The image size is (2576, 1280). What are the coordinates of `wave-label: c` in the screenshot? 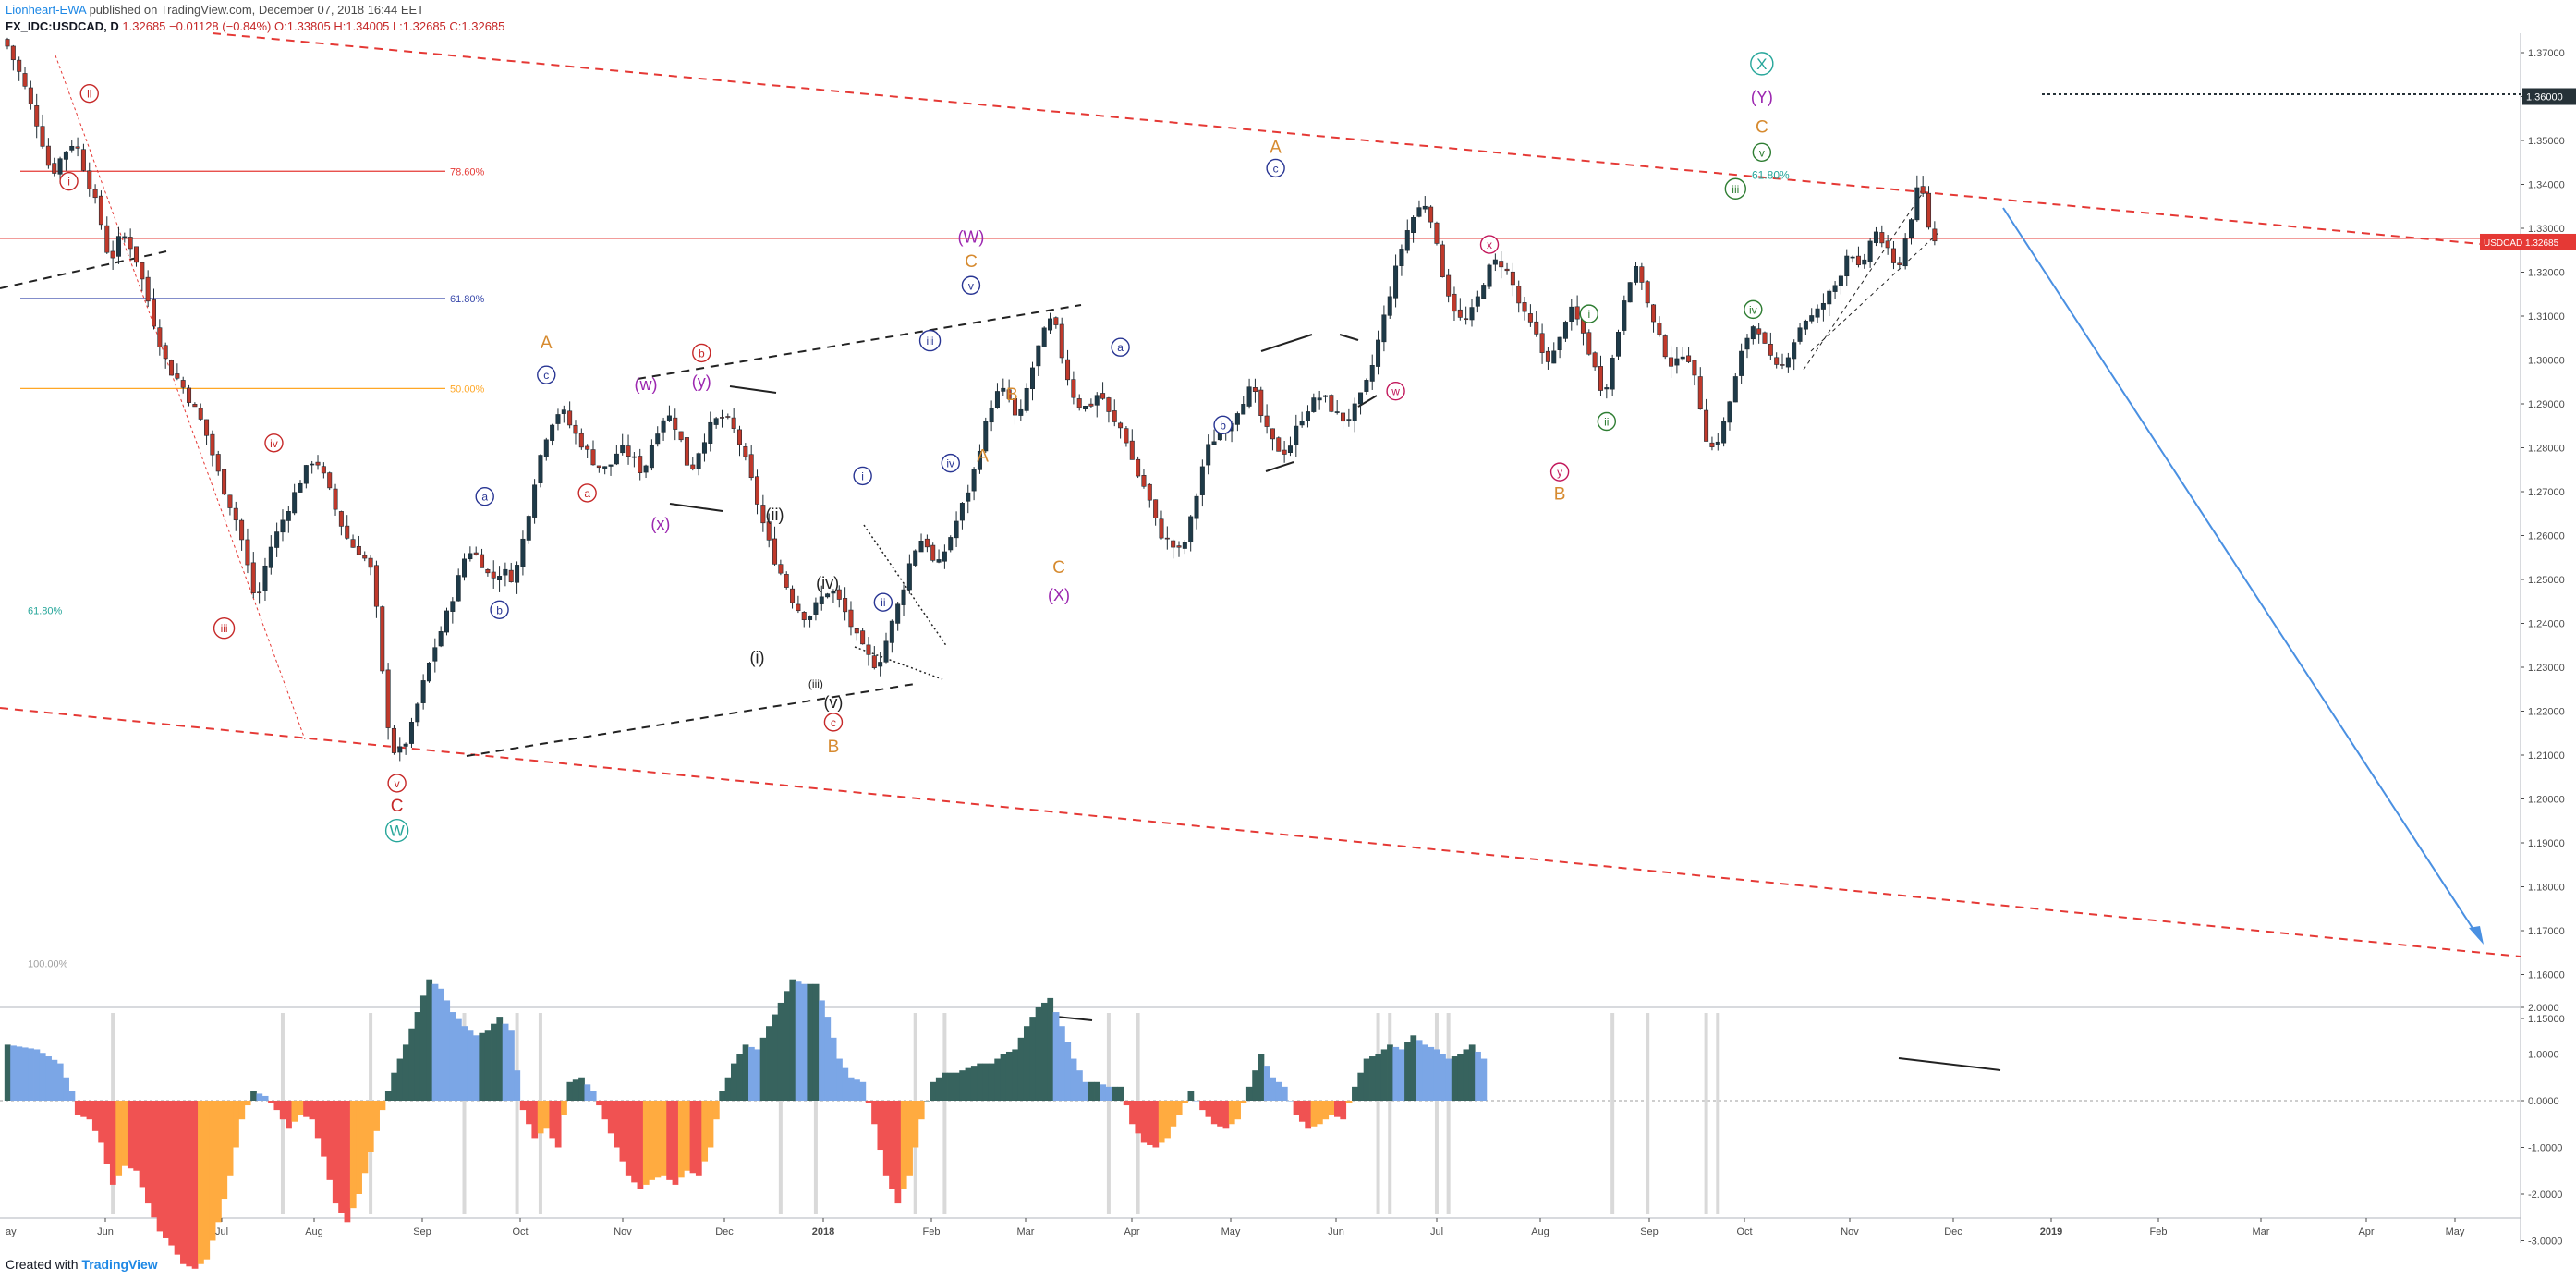 It's located at (833, 722).